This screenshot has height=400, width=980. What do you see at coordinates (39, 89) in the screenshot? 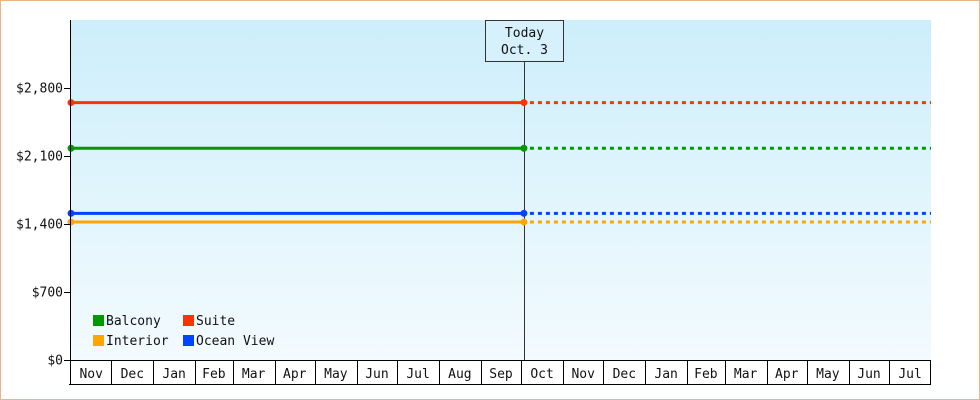
I see `y-tick-label: $2,800` at bounding box center [39, 89].